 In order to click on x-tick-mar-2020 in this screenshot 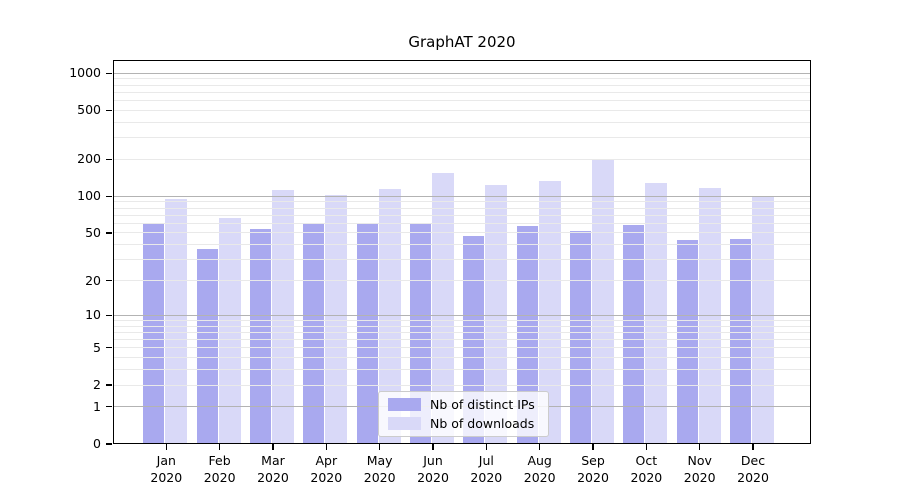, I will do `click(273, 447)`.